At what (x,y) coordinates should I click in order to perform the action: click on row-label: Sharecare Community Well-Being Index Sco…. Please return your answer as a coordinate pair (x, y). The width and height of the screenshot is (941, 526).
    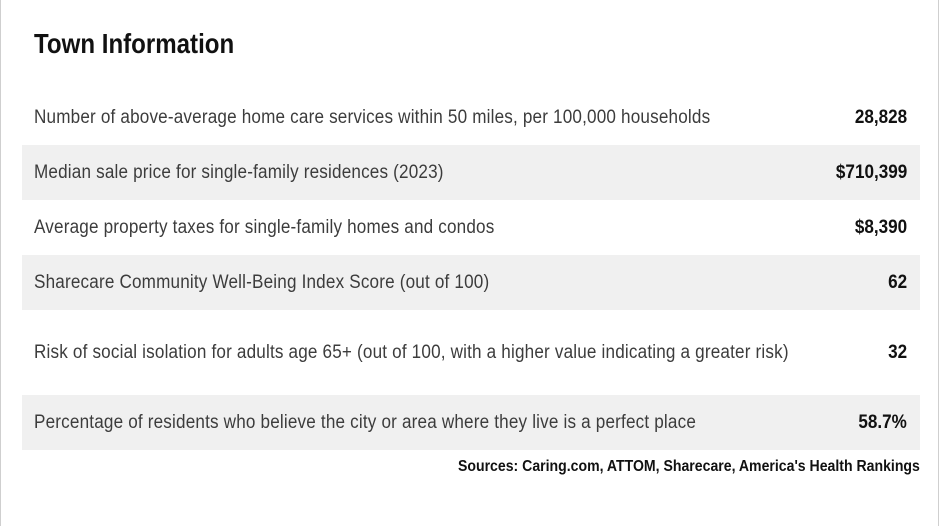
    Looking at the image, I should click on (262, 282).